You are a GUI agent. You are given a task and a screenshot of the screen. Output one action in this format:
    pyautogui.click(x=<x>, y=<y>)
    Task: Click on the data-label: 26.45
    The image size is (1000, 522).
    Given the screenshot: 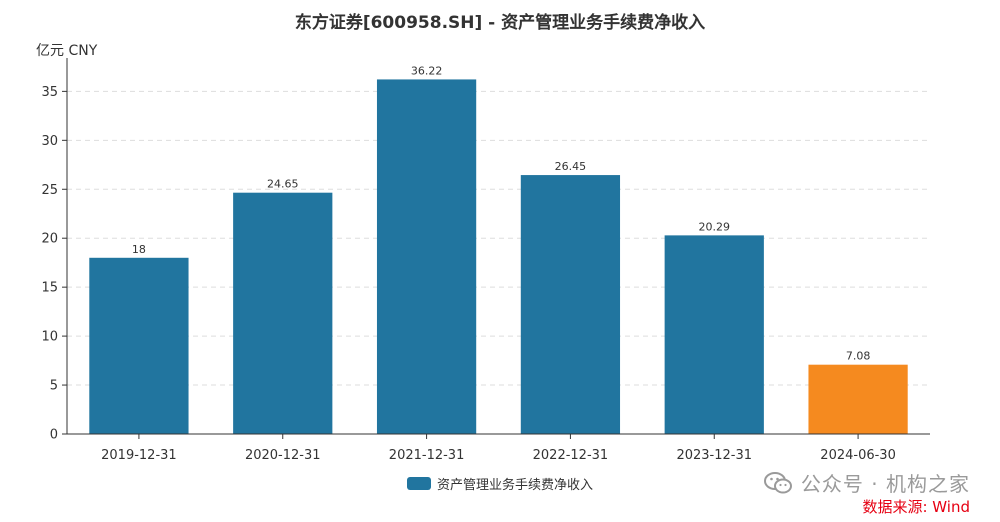 What is the action you would take?
    pyautogui.click(x=571, y=166)
    